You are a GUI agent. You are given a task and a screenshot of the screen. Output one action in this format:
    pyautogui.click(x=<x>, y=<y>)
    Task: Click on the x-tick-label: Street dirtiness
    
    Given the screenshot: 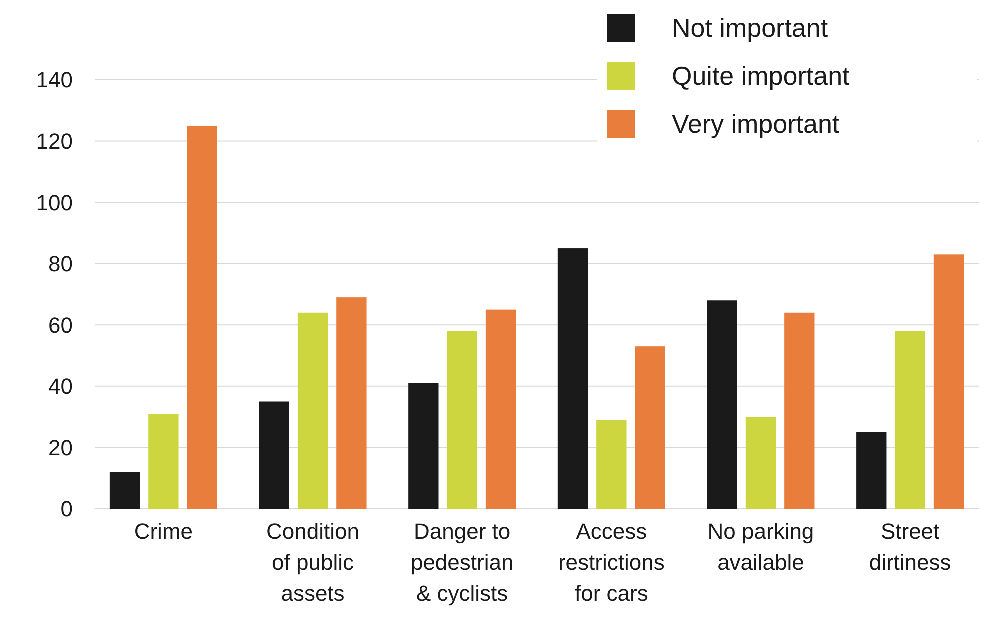 What is the action you would take?
    pyautogui.click(x=910, y=547)
    